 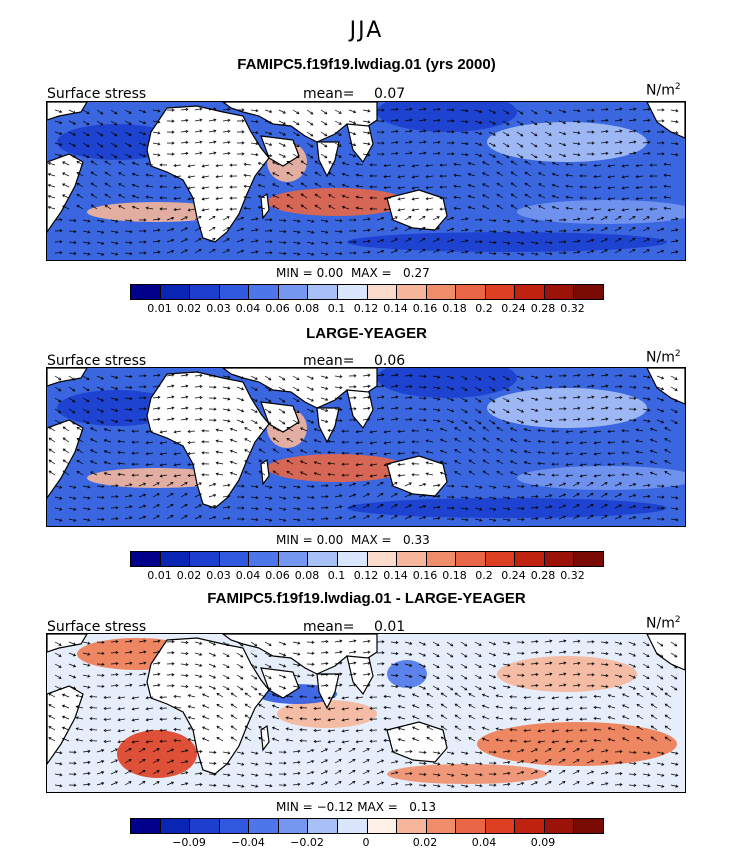 What do you see at coordinates (65, 193) in the screenshot?
I see `continent-shape` at bounding box center [65, 193].